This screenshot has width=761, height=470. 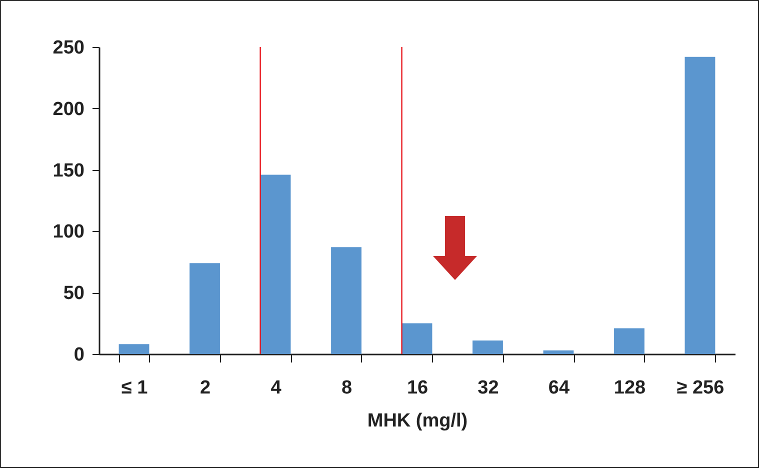 What do you see at coordinates (68, 171) in the screenshot?
I see `y-tick-label: 150` at bounding box center [68, 171].